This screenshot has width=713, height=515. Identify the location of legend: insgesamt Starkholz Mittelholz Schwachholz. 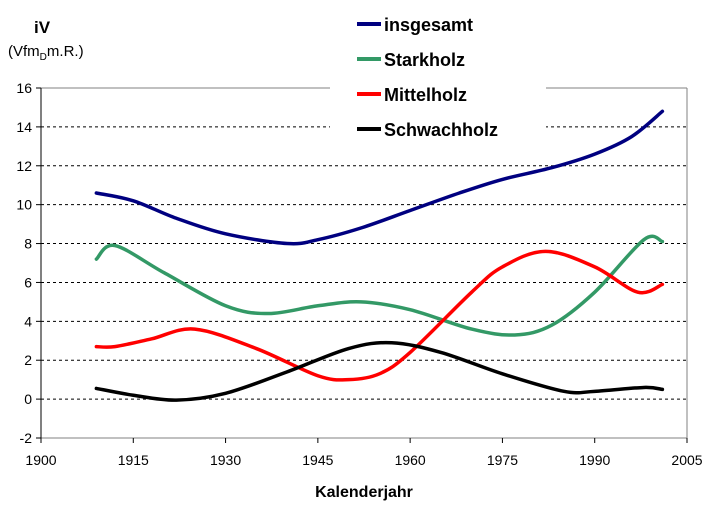
(438, 70).